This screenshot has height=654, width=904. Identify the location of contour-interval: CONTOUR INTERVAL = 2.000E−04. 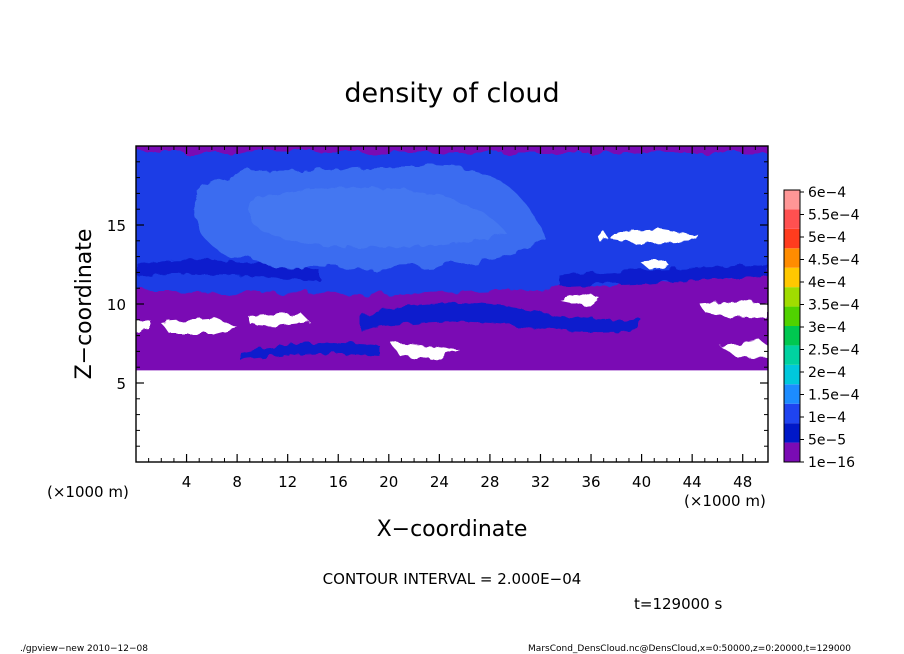
(452, 579).